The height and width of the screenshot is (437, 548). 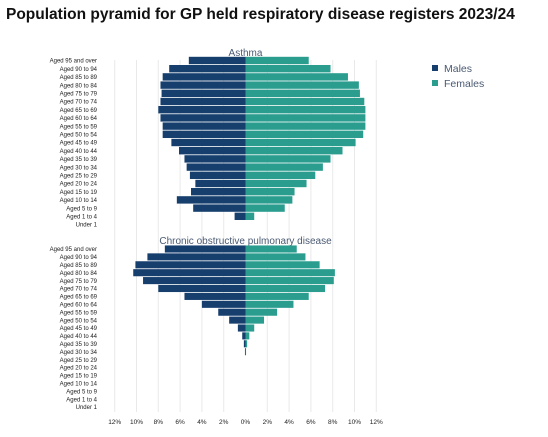 What do you see at coordinates (79, 321) in the screenshot?
I see `category-label: Aged 50 to 54` at bounding box center [79, 321].